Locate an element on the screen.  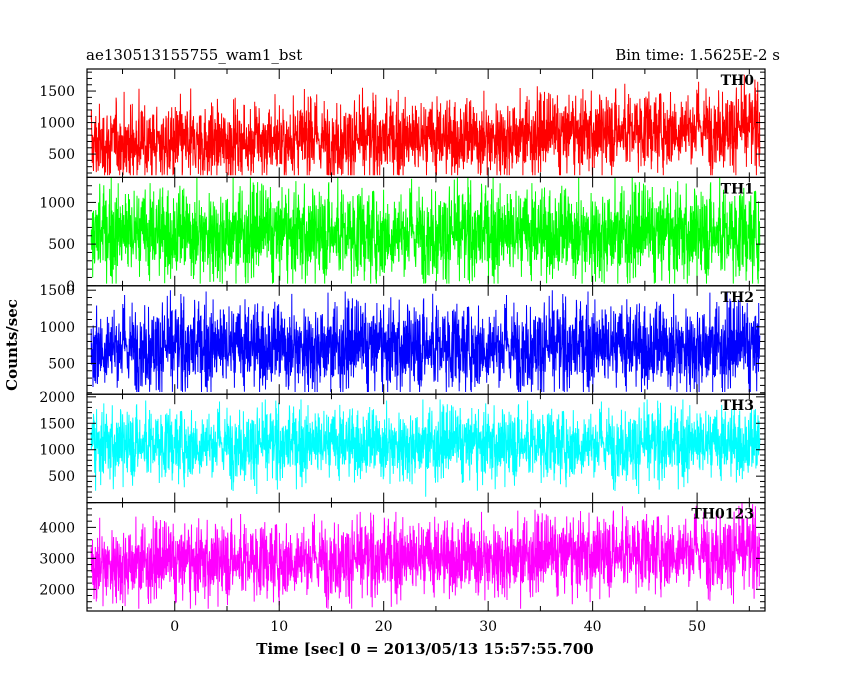
x-axis-label: Time [sec] 0 = 2013/05/13 15:57:55.700 is located at coordinates (424, 649).